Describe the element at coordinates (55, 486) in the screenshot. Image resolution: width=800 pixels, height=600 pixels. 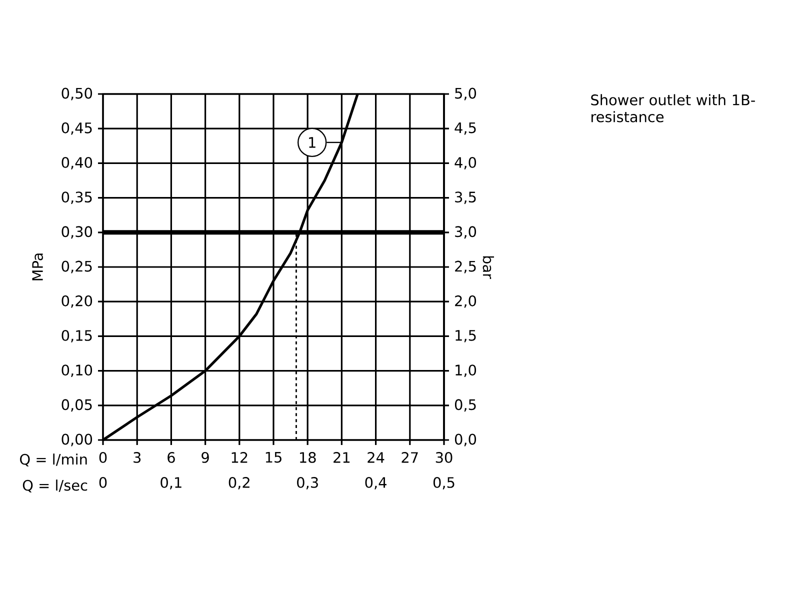
I see `x2-axis-title: Q = l/sec` at that location.